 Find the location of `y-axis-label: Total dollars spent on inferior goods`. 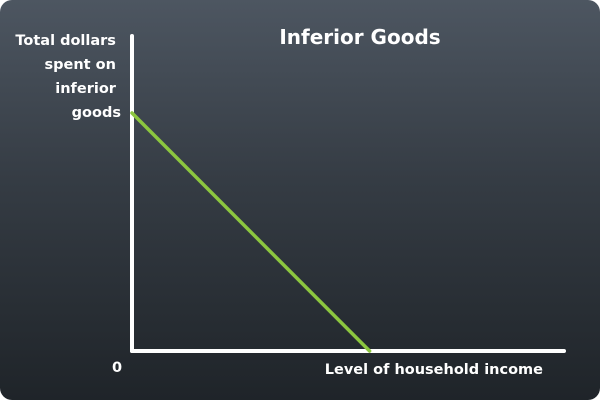

y-axis-label: Total dollars spent on inferior goods is located at coordinates (68, 77).